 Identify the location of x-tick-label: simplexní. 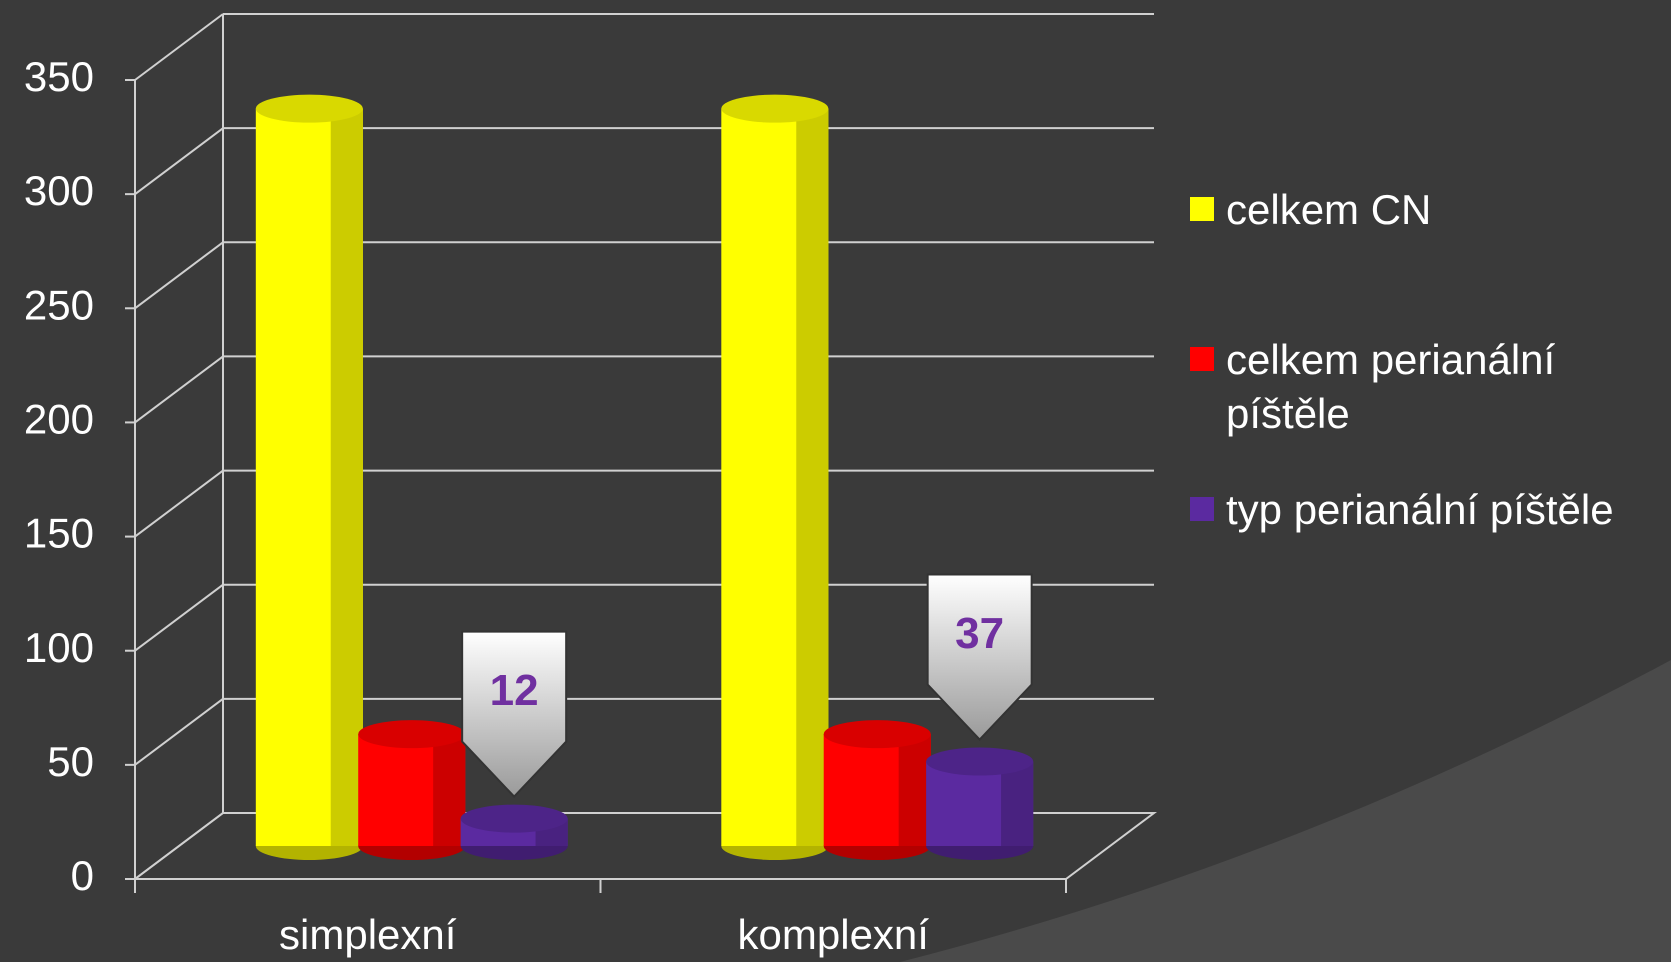
(368, 934).